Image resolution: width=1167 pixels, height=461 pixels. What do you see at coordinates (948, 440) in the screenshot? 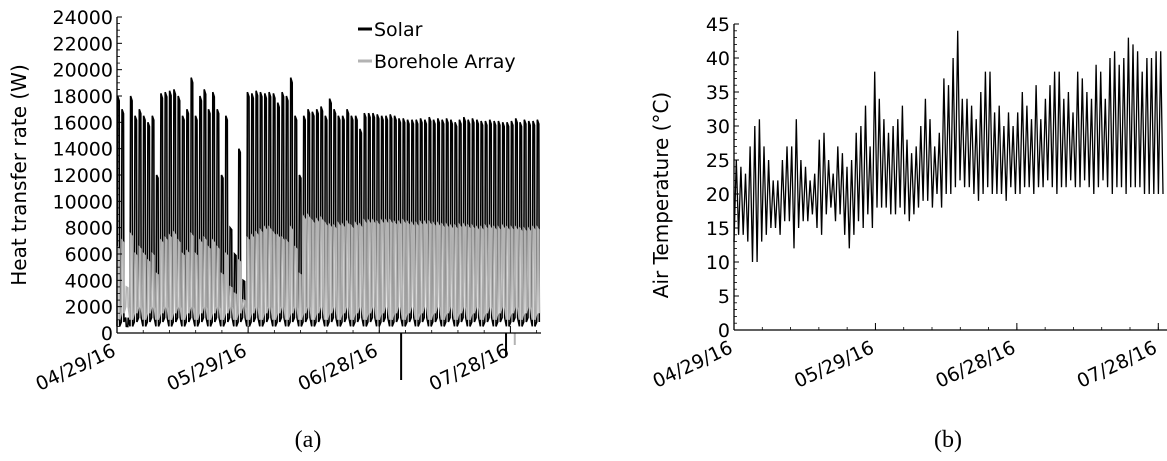
I see `caption-b: (b)` at bounding box center [948, 440].